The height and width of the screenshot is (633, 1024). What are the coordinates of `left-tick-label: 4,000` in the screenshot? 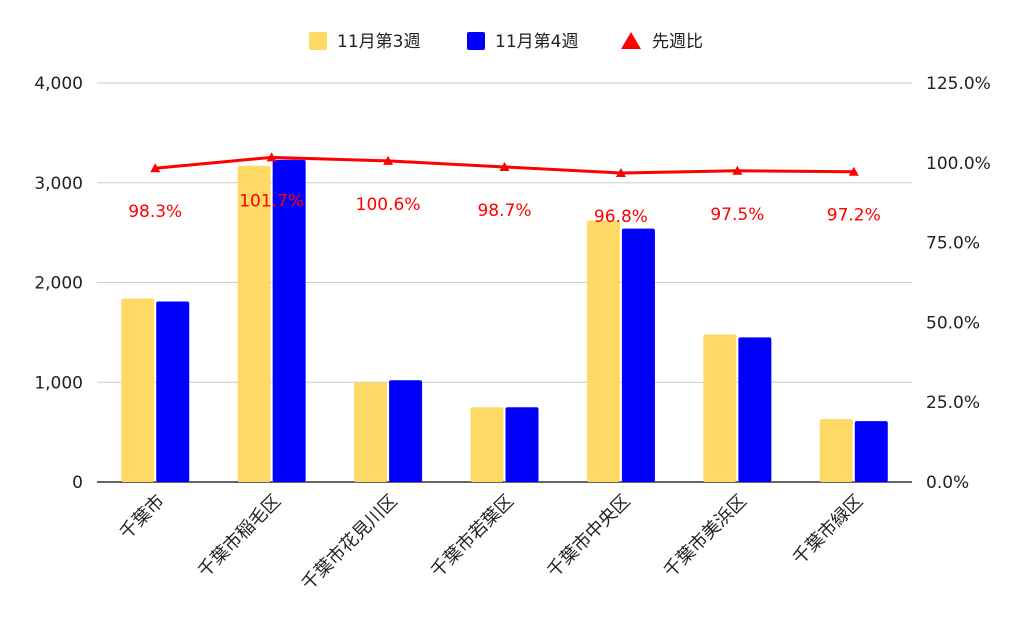 It's located at (58, 84).